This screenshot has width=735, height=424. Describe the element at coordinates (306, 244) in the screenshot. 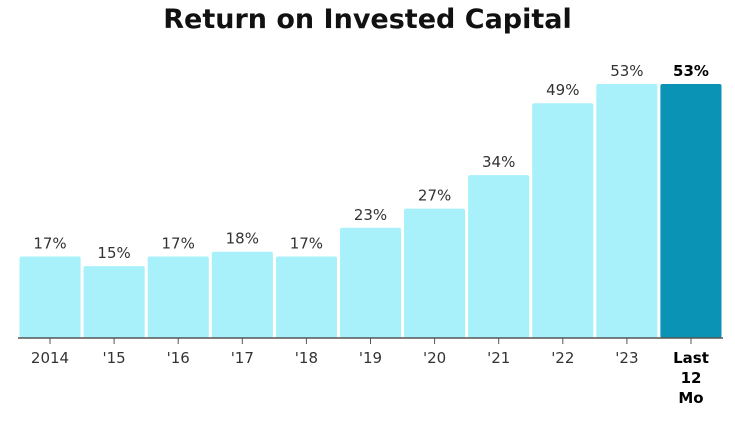

I see `value-label-4: 17%` at that location.